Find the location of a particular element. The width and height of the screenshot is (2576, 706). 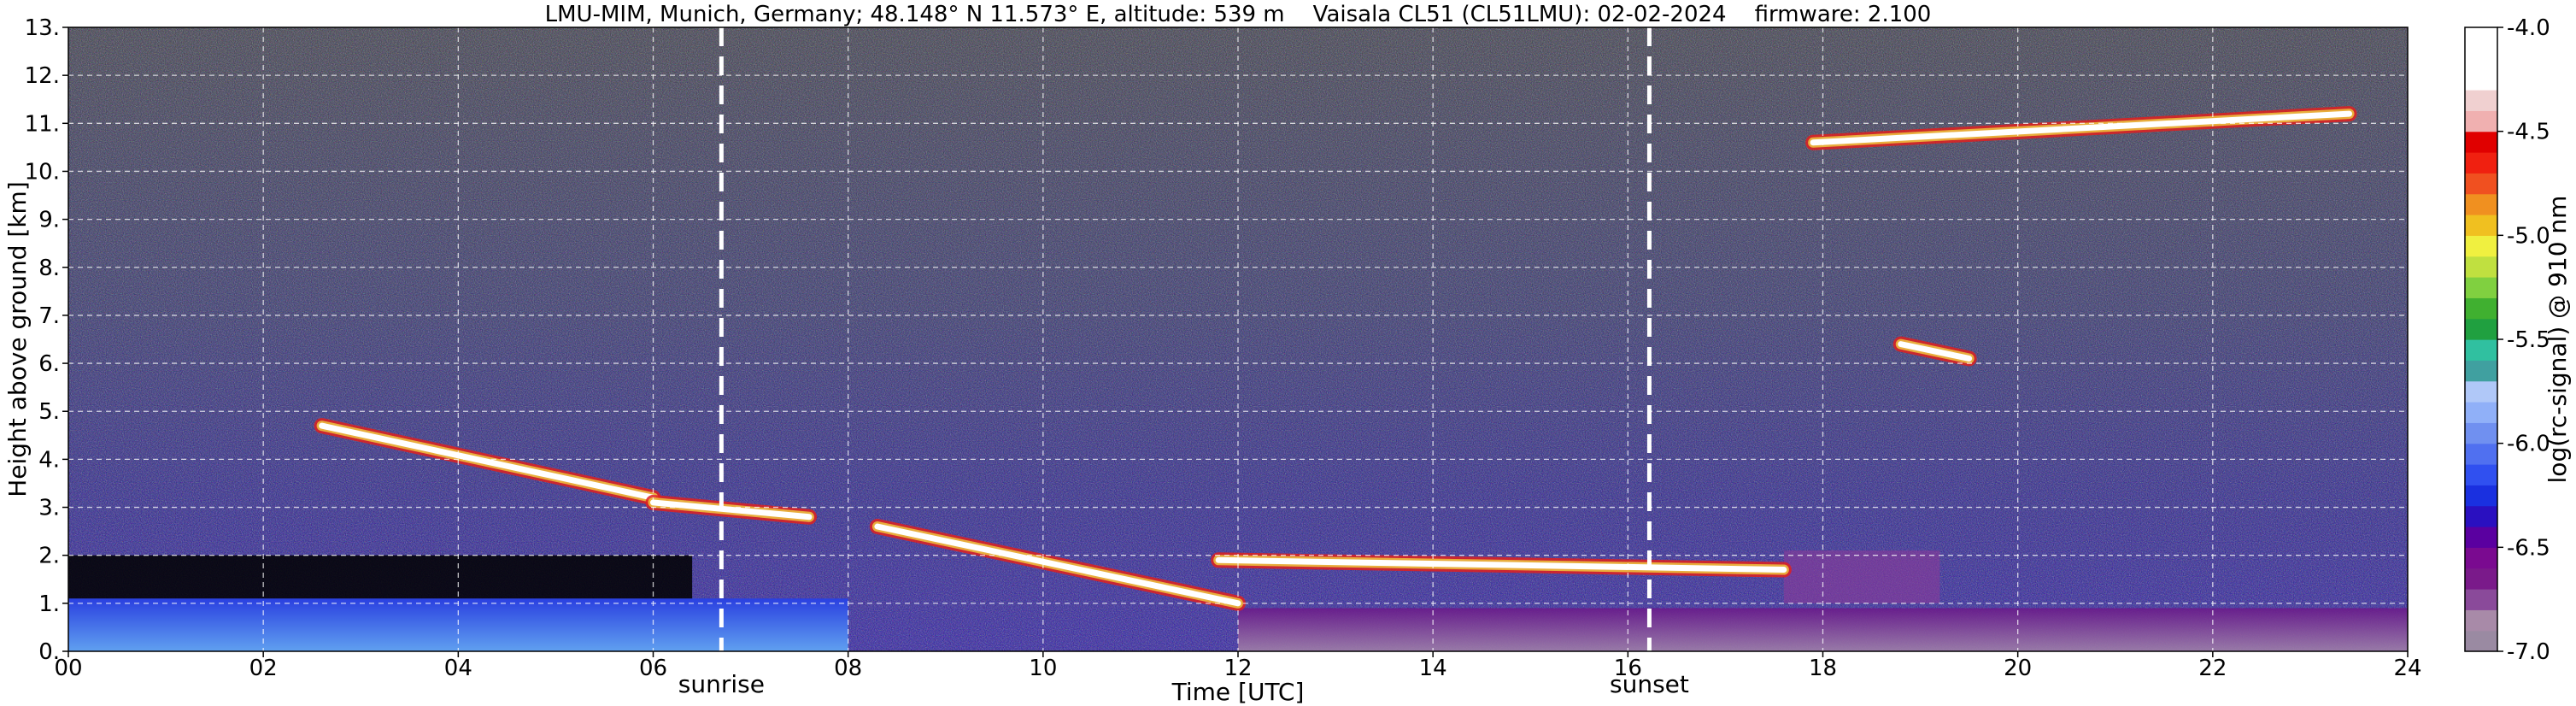

colorbar-tick-label: -4.5 is located at coordinates (2528, 132).